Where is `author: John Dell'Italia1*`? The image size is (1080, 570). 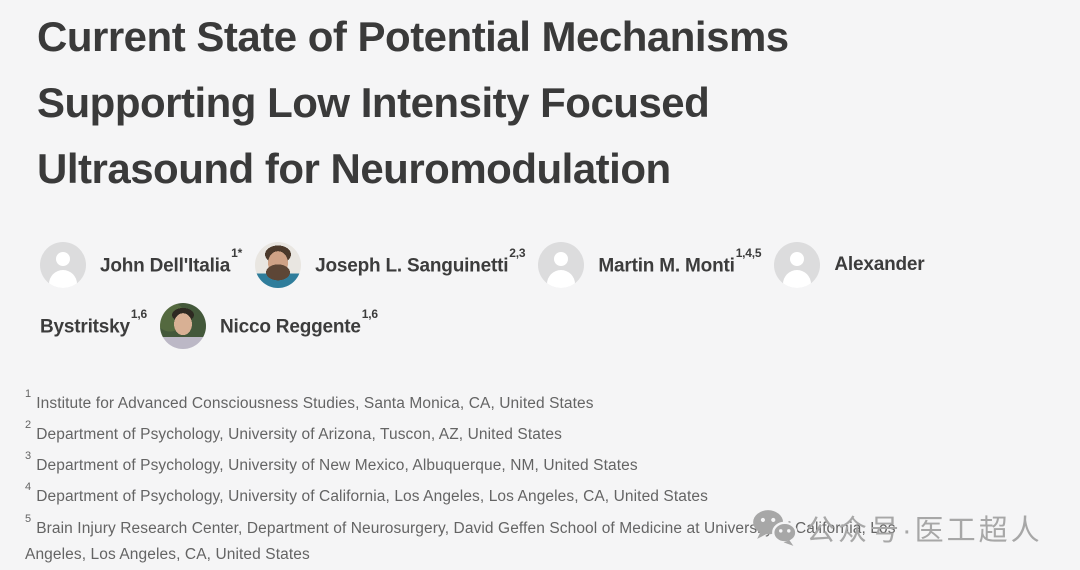
author: John Dell'Italia1* is located at coordinates (141, 265).